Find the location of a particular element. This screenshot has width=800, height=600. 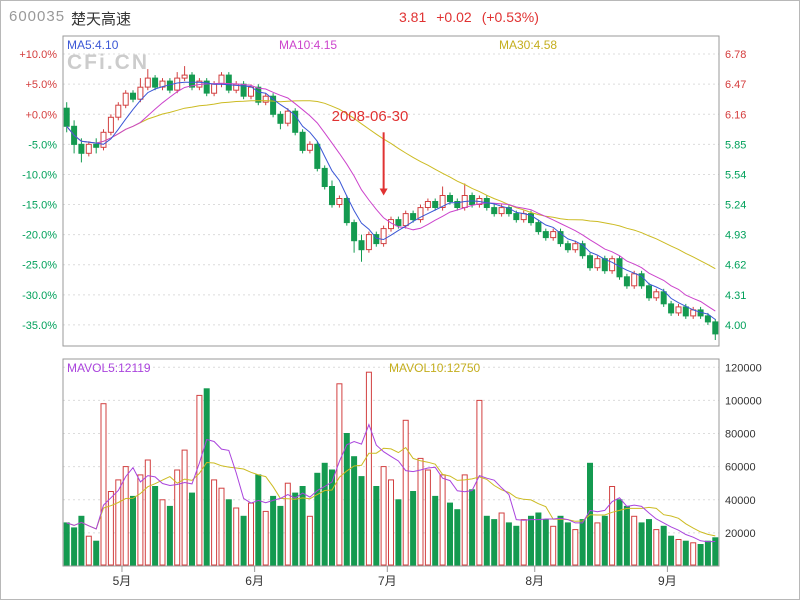

watermark-cfi-cn: CFi.CN is located at coordinates (108, 62).